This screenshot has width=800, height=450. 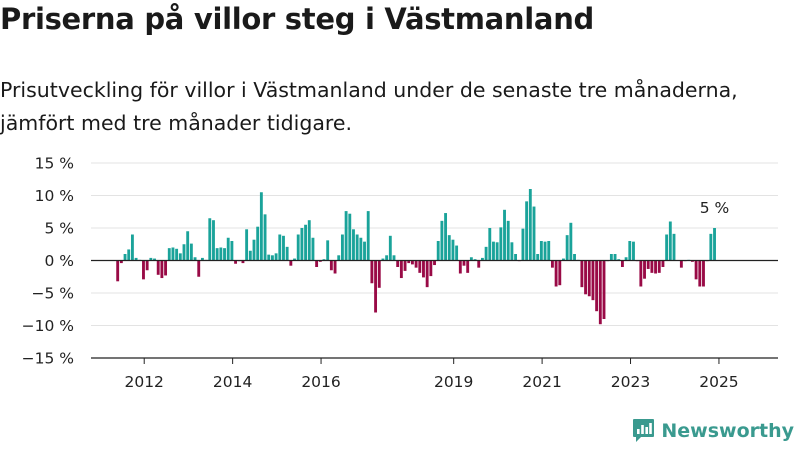 I want to click on x-tick-label: 2025, so click(x=718, y=382).